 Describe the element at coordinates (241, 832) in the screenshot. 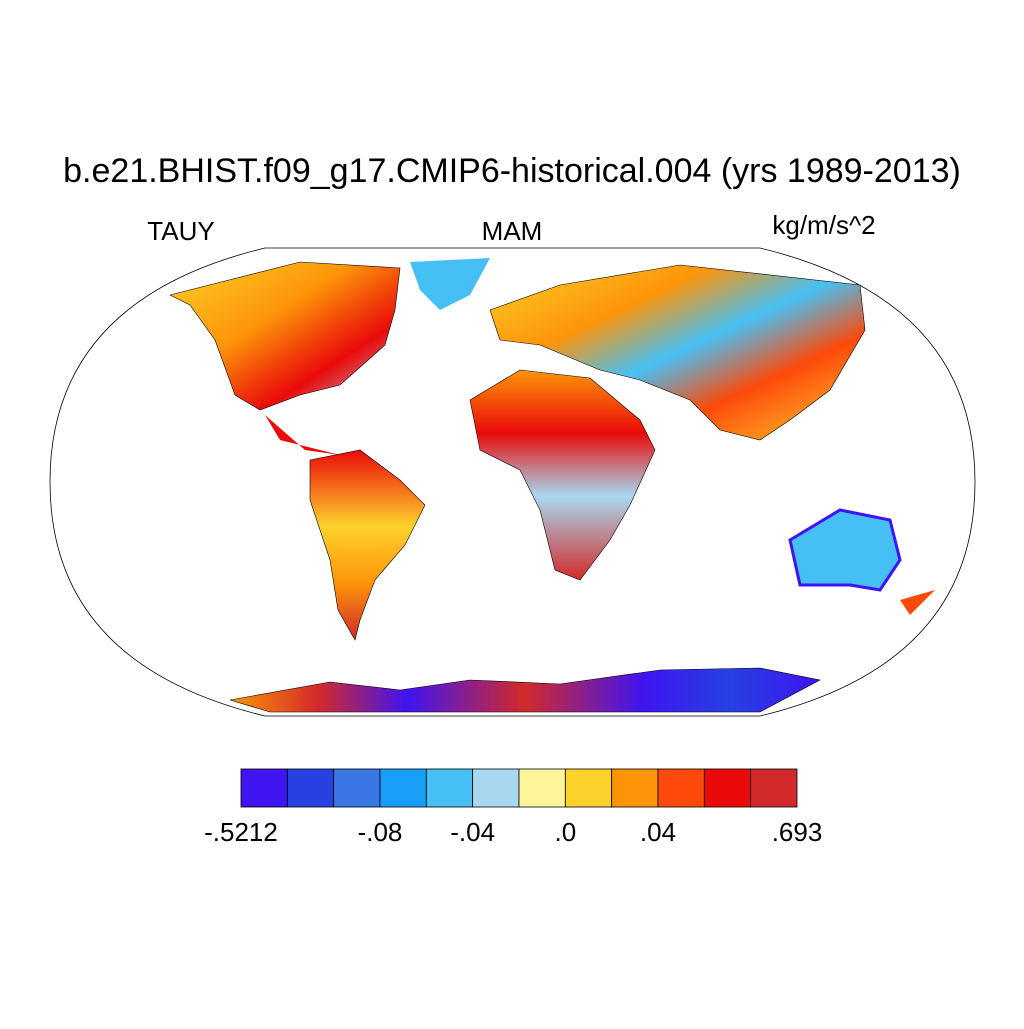

I see `colorbar-tick-label: -.5212` at that location.